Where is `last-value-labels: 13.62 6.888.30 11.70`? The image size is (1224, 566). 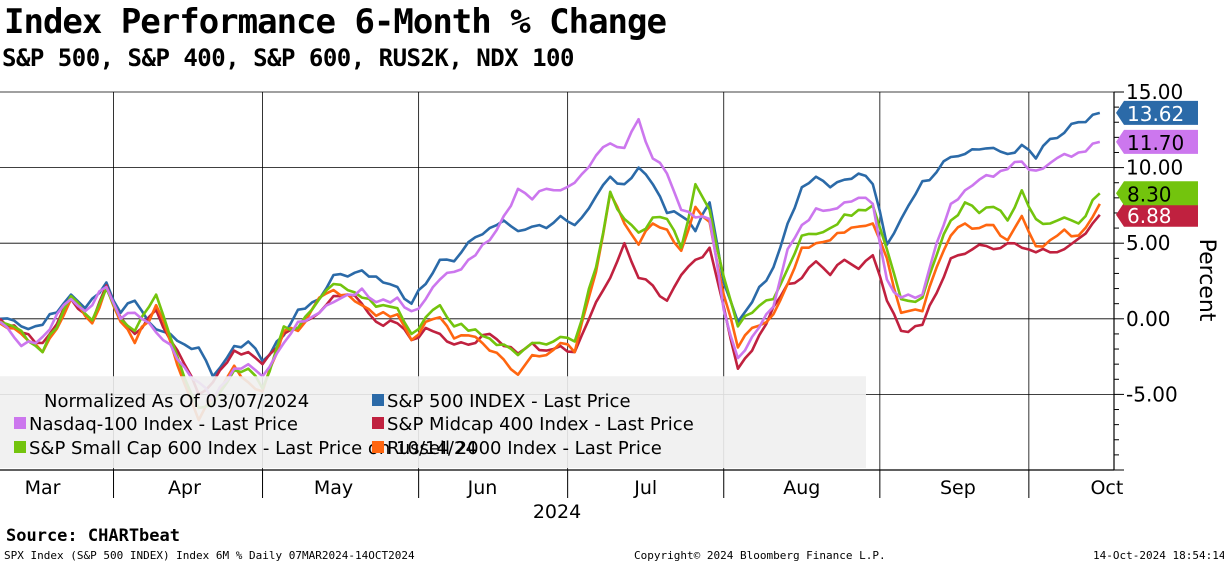 last-value-labels: 13.62 6.888.30 11.70 is located at coordinates (1157, 164).